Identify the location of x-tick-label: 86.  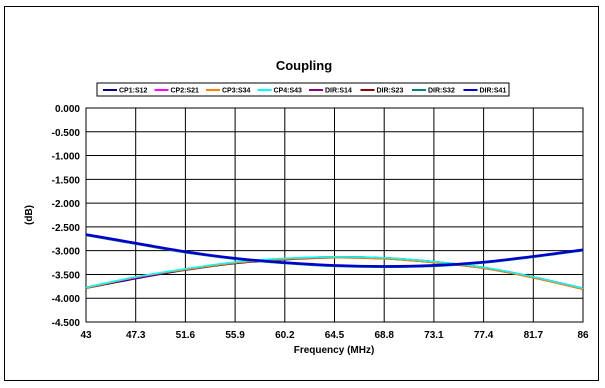
(583, 335).